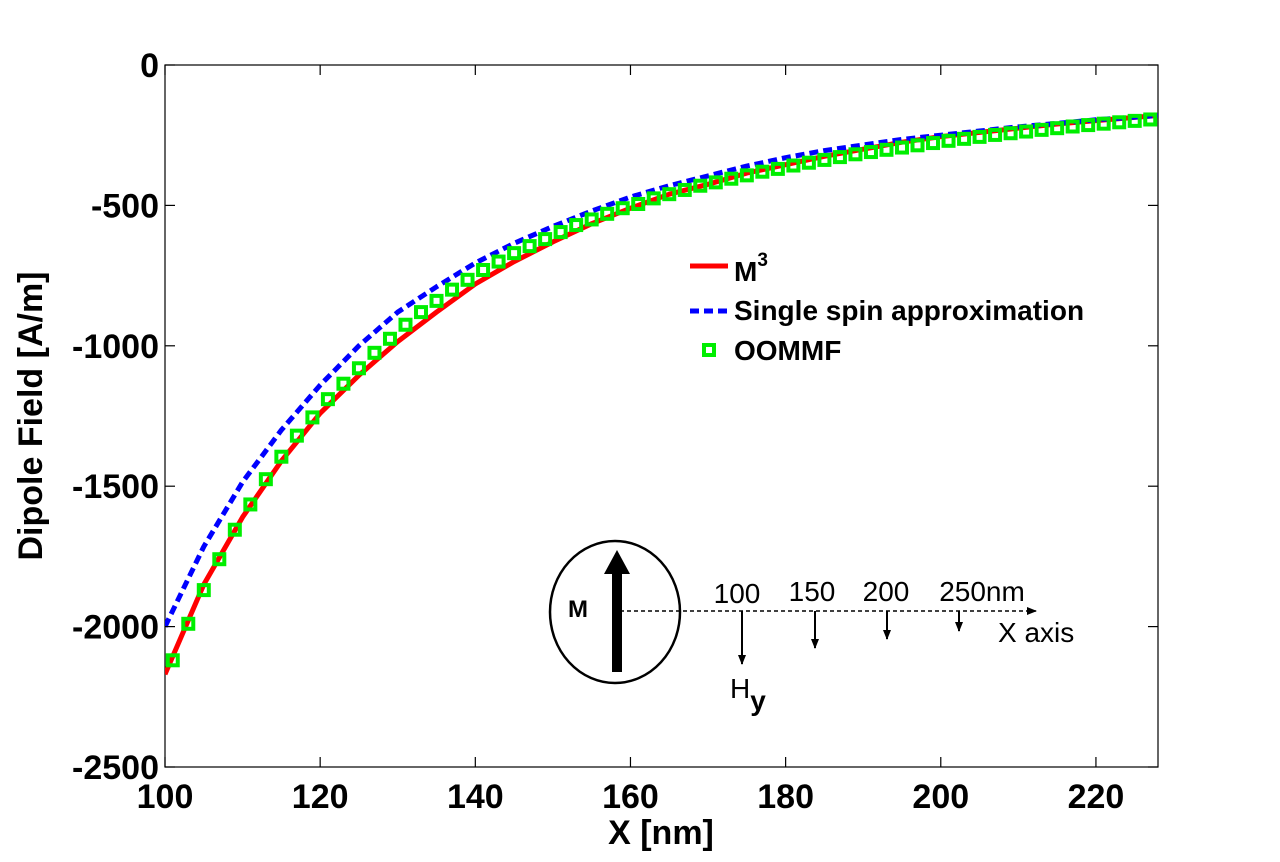 Image resolution: width=1280 pixels, height=862 pixels. Describe the element at coordinates (115, 628) in the screenshot. I see `y-tick-label--2000: -2000` at that location.